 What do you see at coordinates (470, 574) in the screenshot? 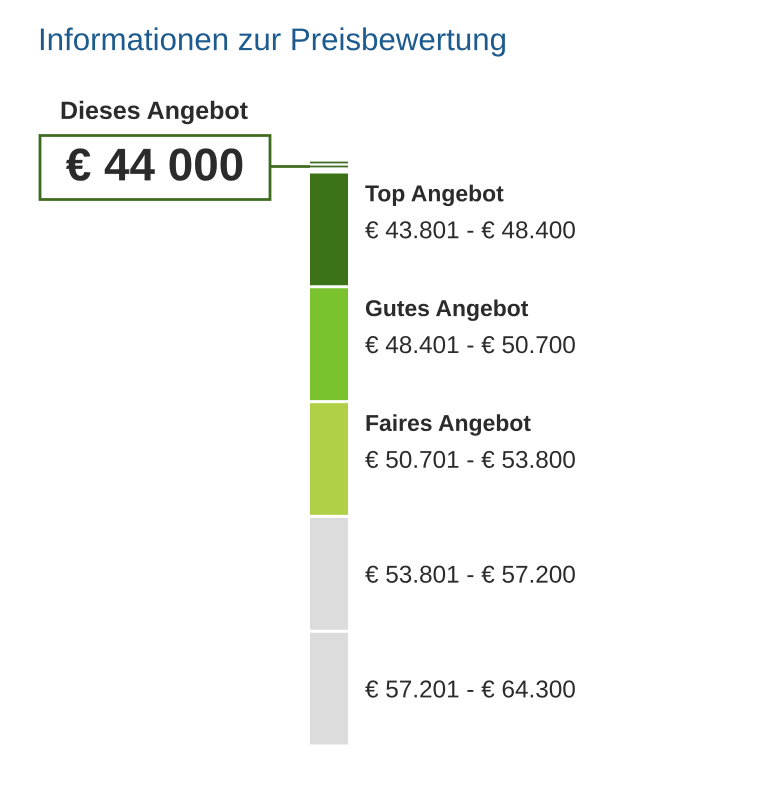
I see `y-tick-label: € 53.801 - € 57.200` at bounding box center [470, 574].